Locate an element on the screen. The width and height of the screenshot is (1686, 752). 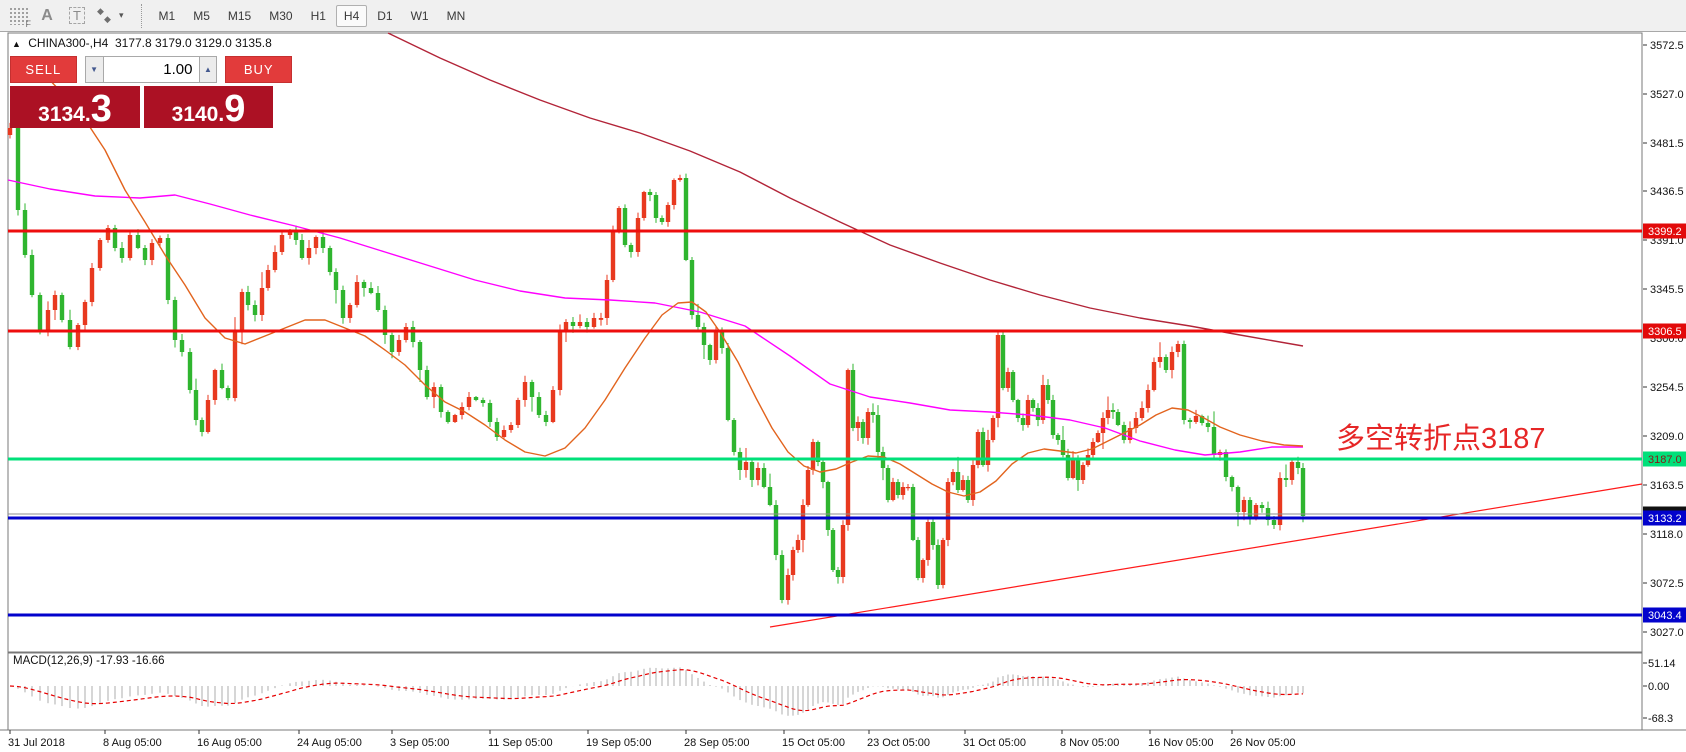
timeframe-button-group: M1 M5 M15 M30 H1 H4 D1 W1 MN is located at coordinates (312, 15).